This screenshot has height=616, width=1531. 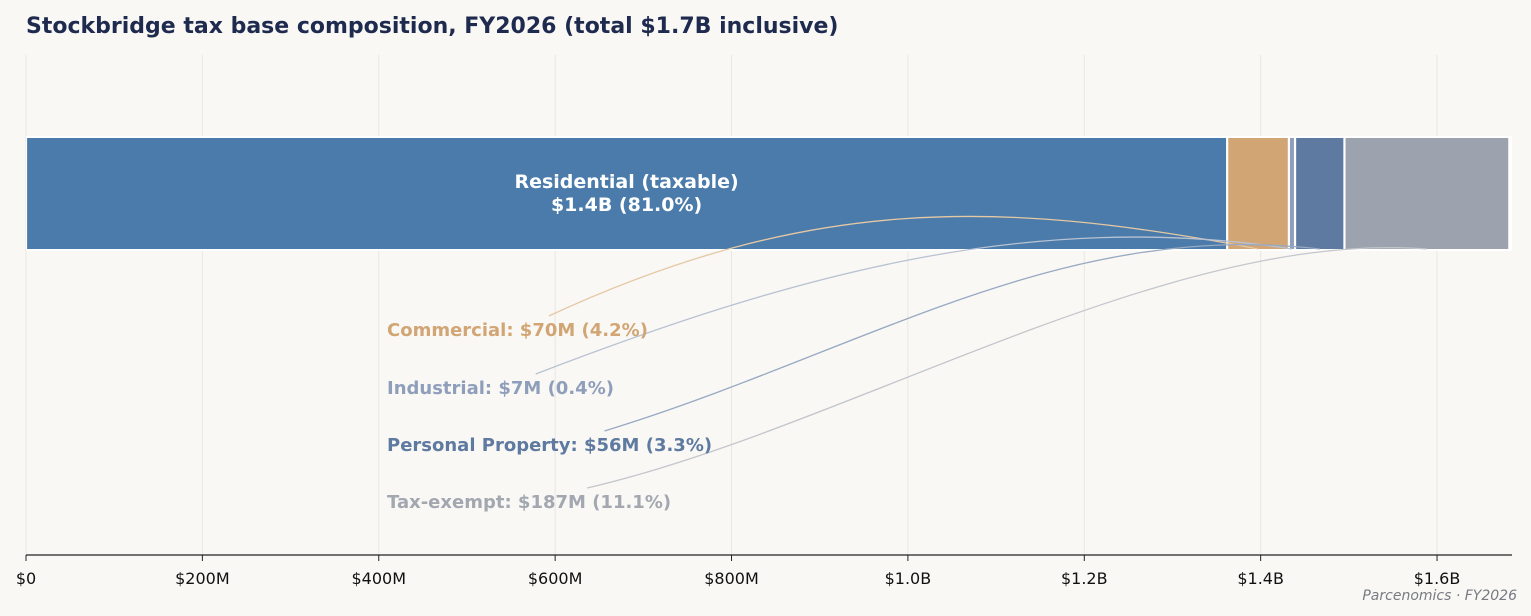 What do you see at coordinates (1439, 596) in the screenshot?
I see `credit-text: Parcenomics · FY2026` at bounding box center [1439, 596].